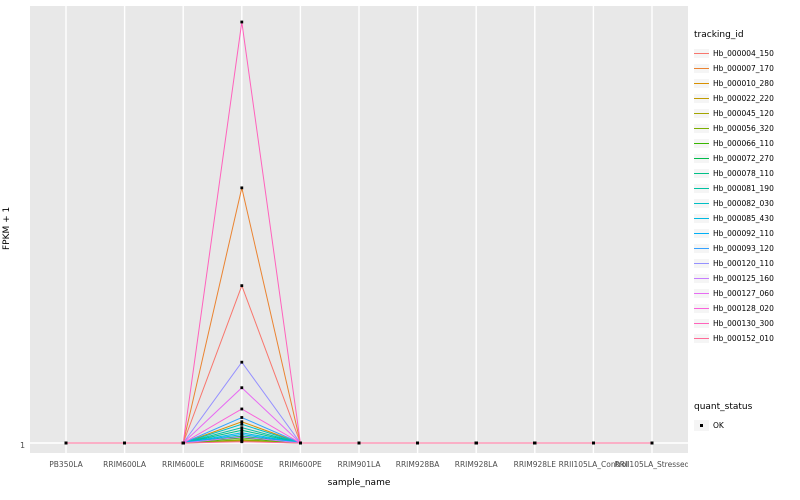 The image size is (800, 500). I want to click on legend-label: Hb_000152_010, so click(743, 338).